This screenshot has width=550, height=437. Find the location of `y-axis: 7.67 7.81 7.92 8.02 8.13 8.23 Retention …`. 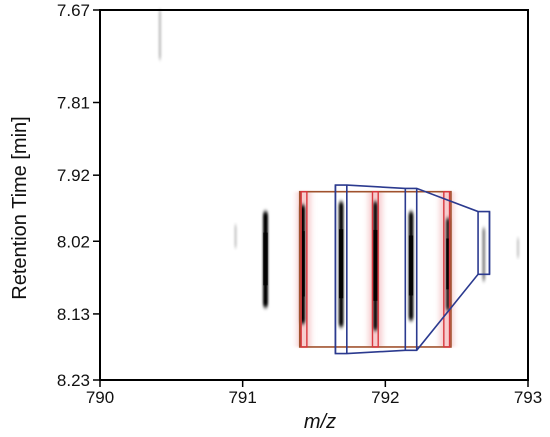

y-axis: 7.67 7.81 7.92 8.02 8.13 8.23 Retention … is located at coordinates (54, 195).